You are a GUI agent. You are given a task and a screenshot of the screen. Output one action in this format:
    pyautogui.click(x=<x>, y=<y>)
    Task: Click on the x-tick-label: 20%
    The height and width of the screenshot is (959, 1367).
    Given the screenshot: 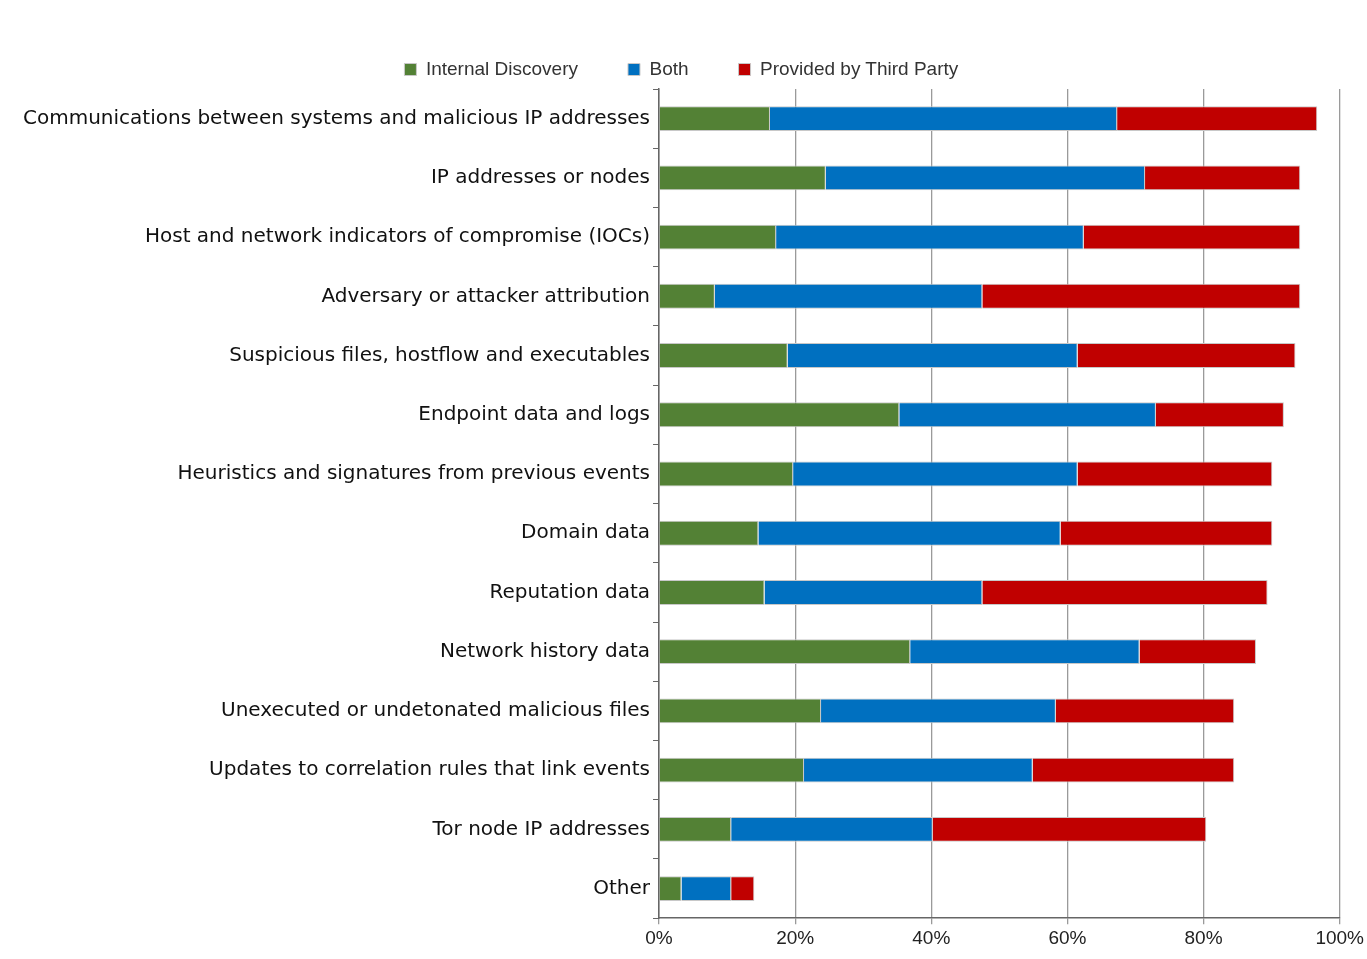 What is the action you would take?
    pyautogui.click(x=795, y=937)
    